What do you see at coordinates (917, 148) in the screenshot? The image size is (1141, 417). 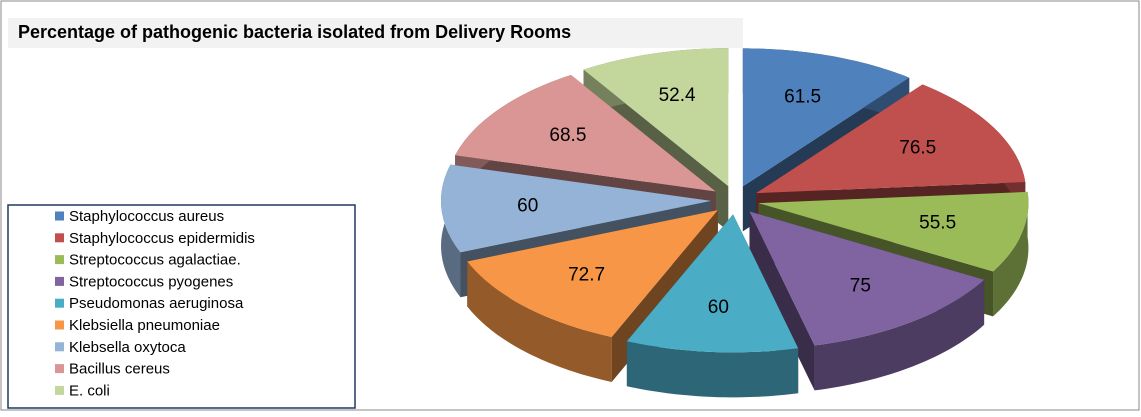 I see `data-label: 76.5` at bounding box center [917, 148].